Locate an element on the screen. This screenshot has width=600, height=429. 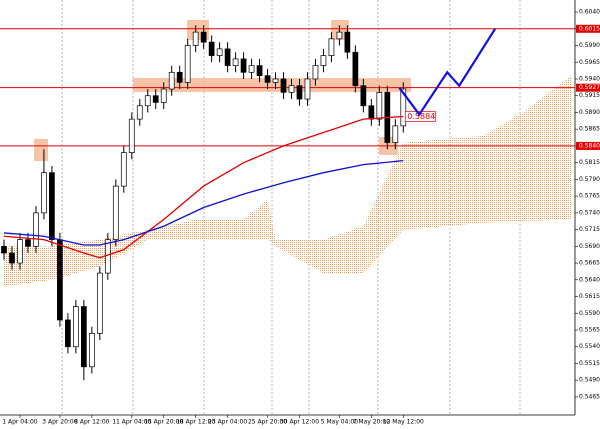
y-tick-label: 0.5615 is located at coordinates (589, 296).